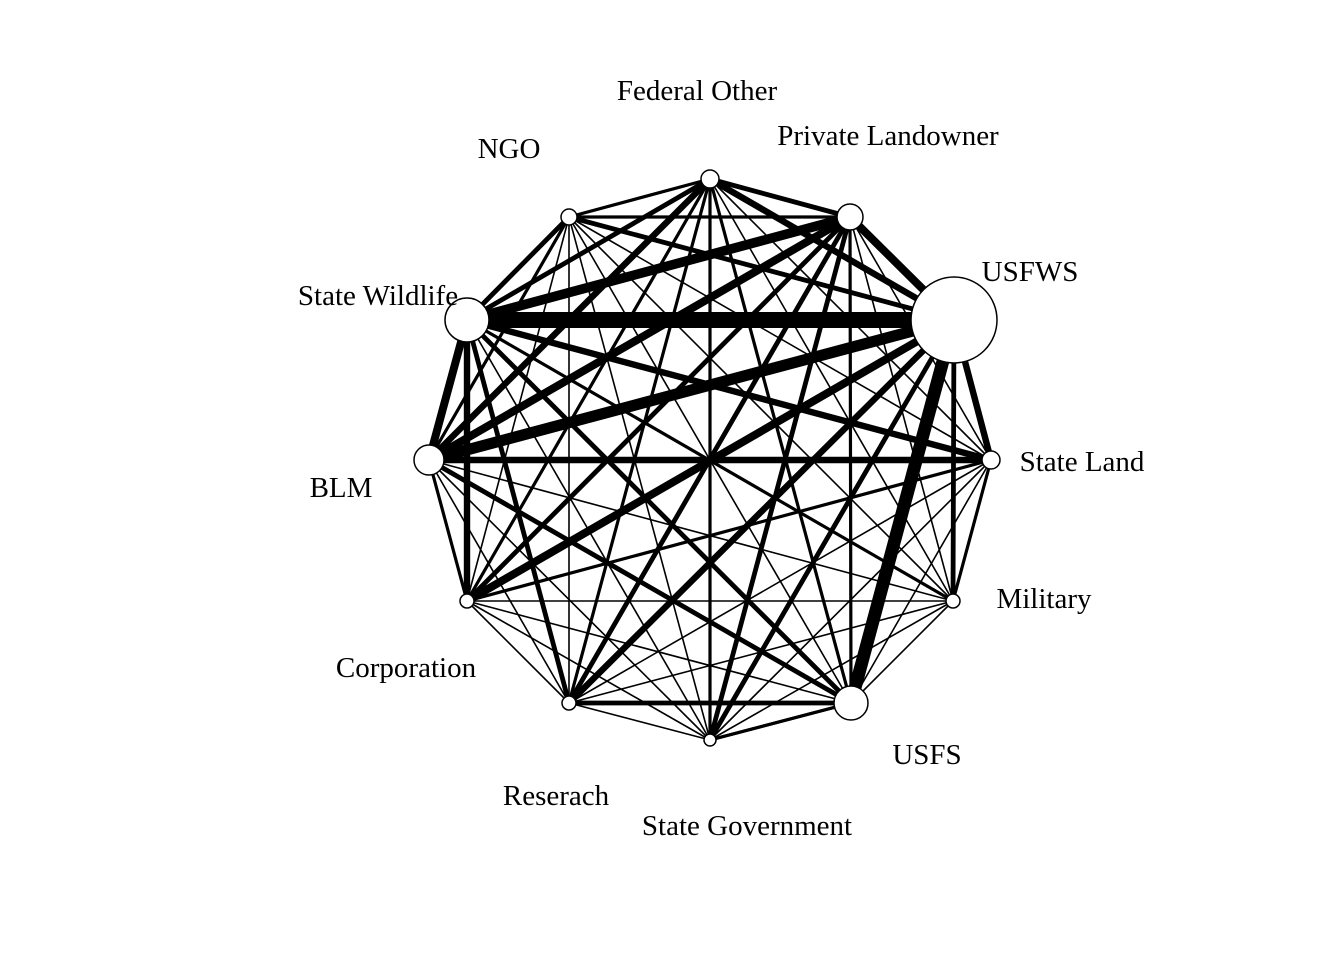 Image resolution: width=1344 pixels, height=960 pixels. What do you see at coordinates (518, 268) in the screenshot?
I see `edge-ngo-state-wildlife` at bounding box center [518, 268].